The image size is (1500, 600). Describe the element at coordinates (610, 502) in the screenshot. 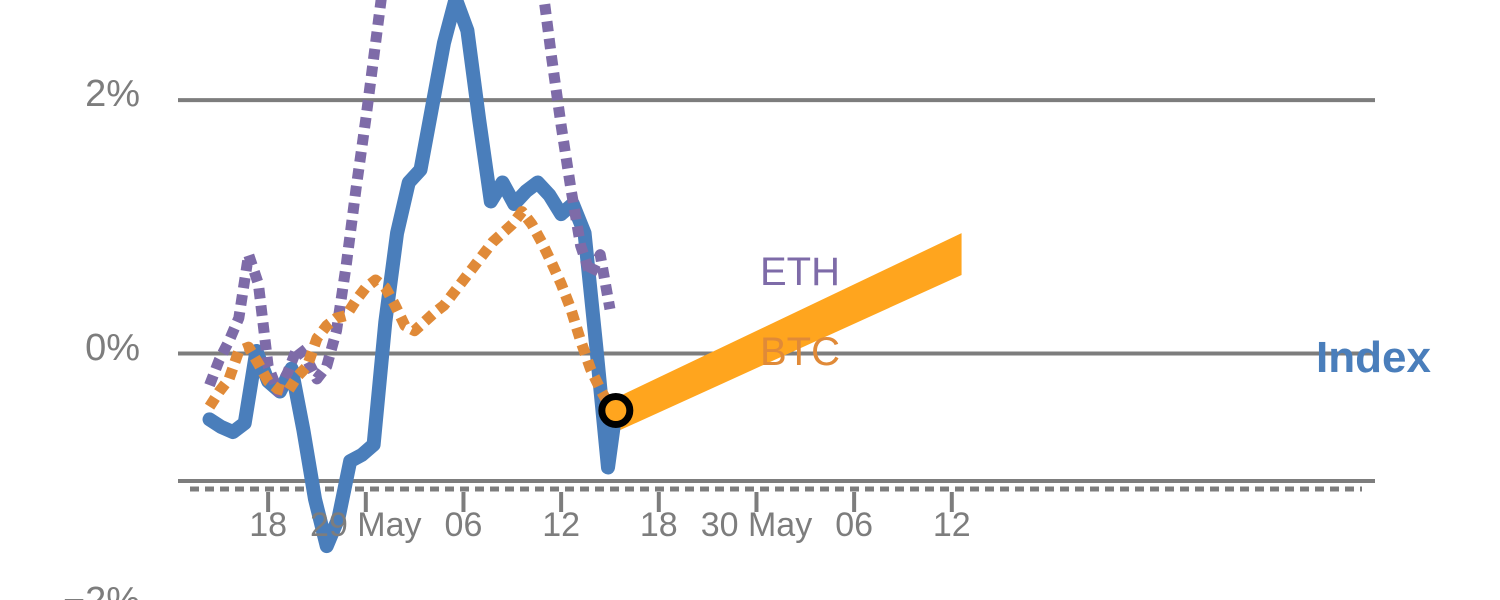

I see `x-axis-ticks` at that location.